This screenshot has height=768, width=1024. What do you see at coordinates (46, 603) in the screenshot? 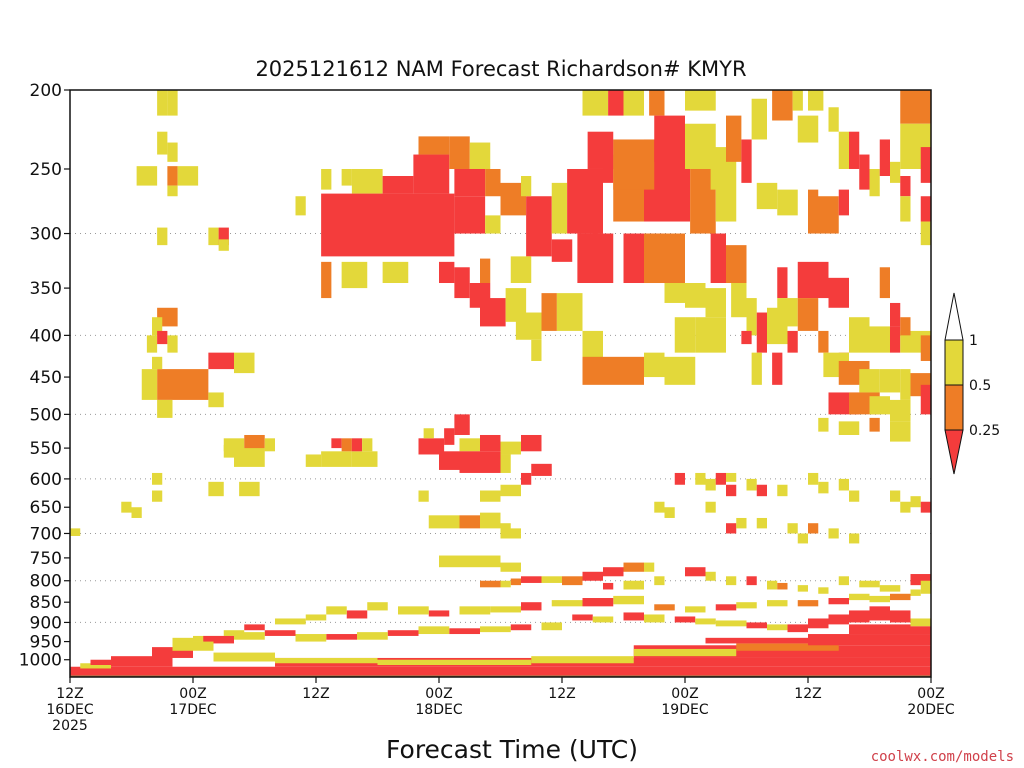
I see `y-tick-label: 850` at bounding box center [46, 603].